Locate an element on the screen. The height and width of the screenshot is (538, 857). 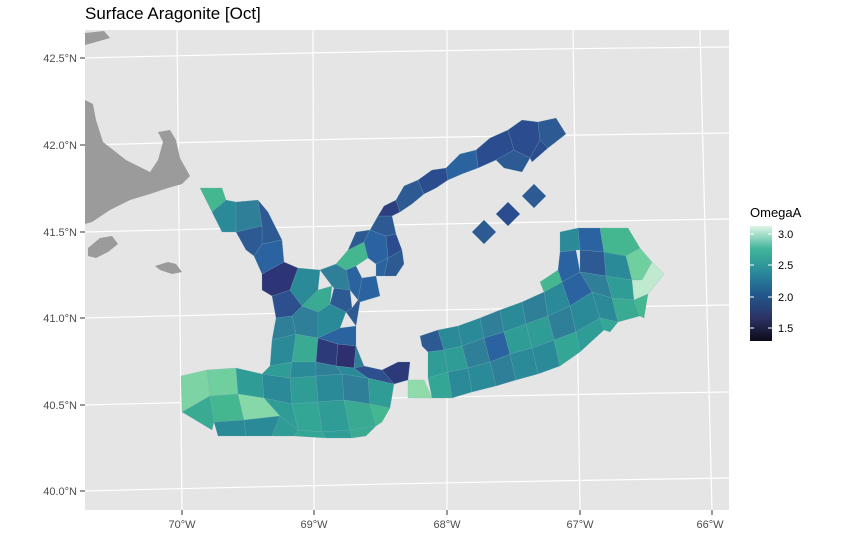
region-northern-arm is located at coordinates (481, 181).